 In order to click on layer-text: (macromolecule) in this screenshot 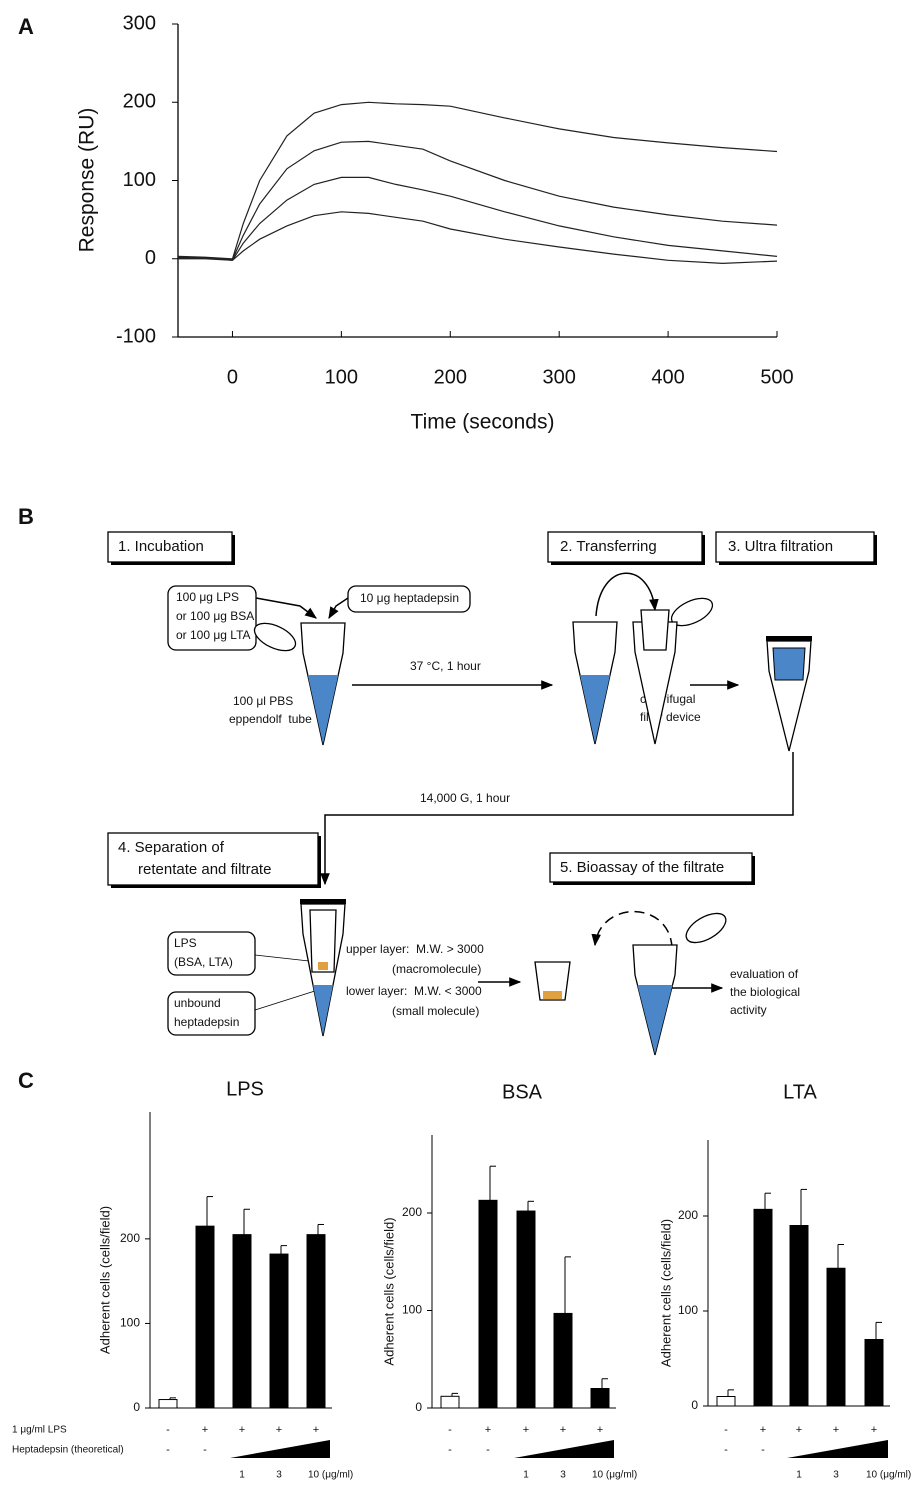, I will do `click(436, 969)`.